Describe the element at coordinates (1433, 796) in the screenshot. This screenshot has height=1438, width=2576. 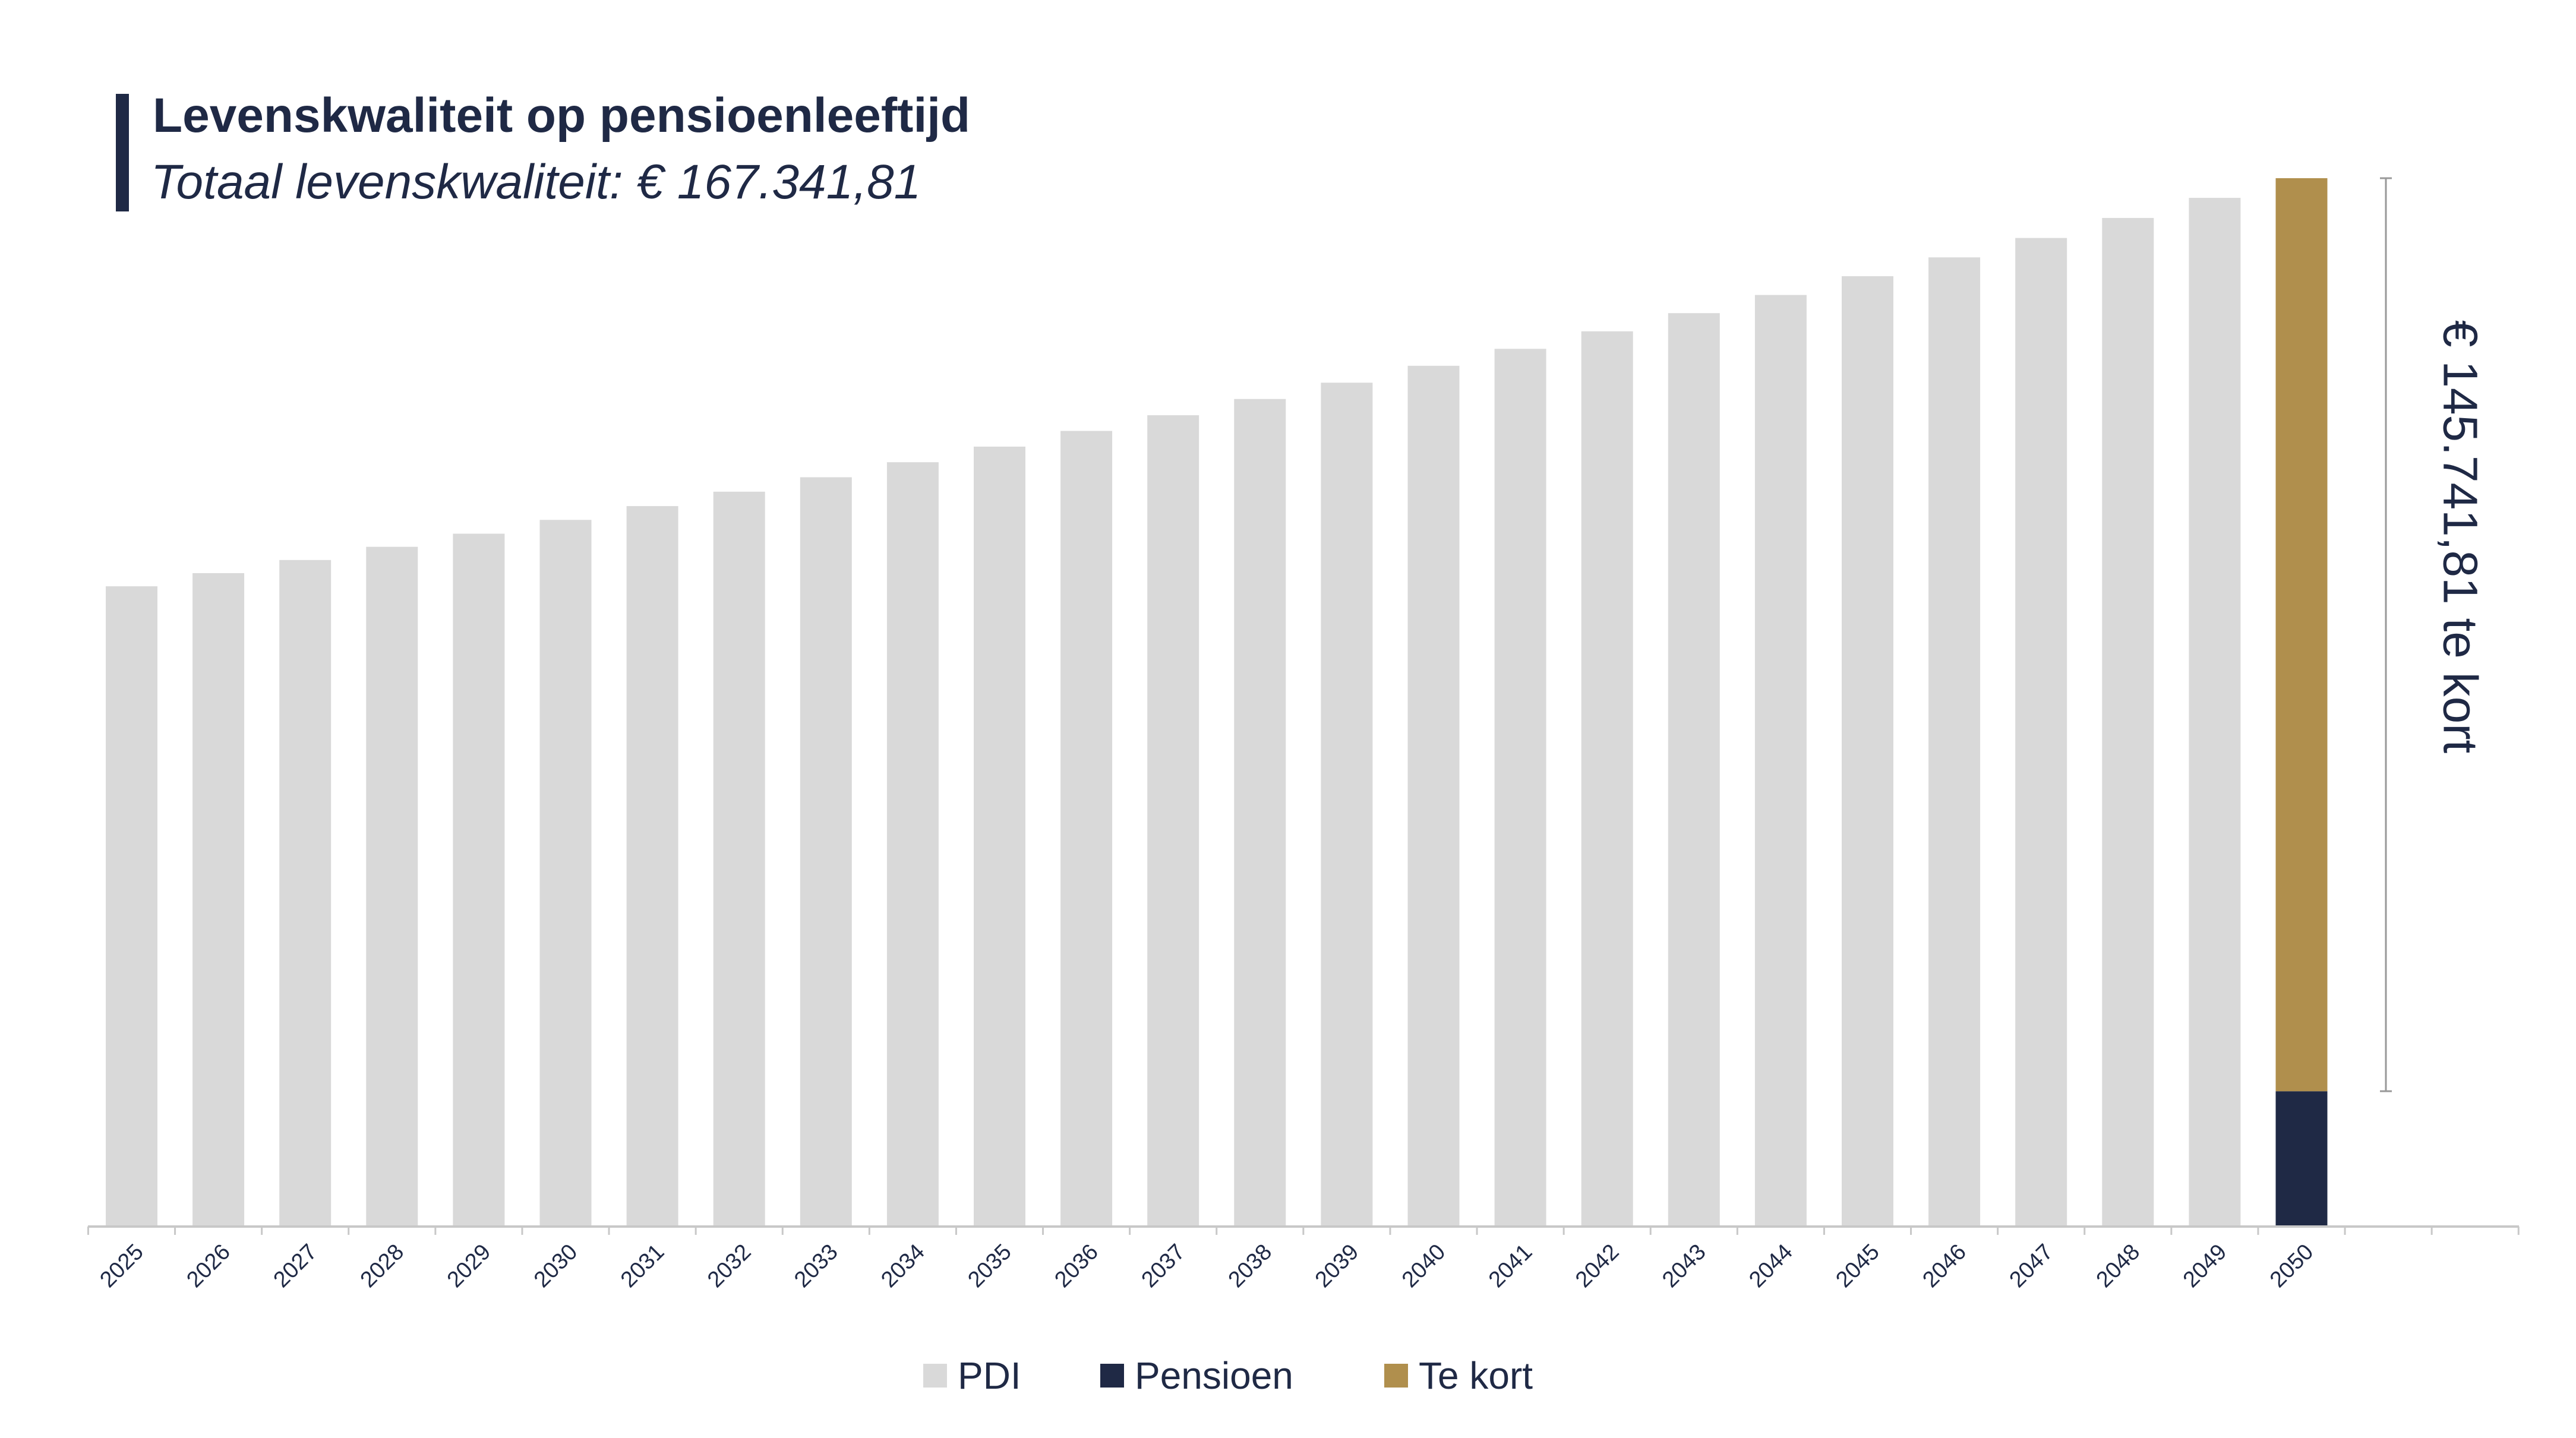
I see `bar-pdi-2040` at that location.